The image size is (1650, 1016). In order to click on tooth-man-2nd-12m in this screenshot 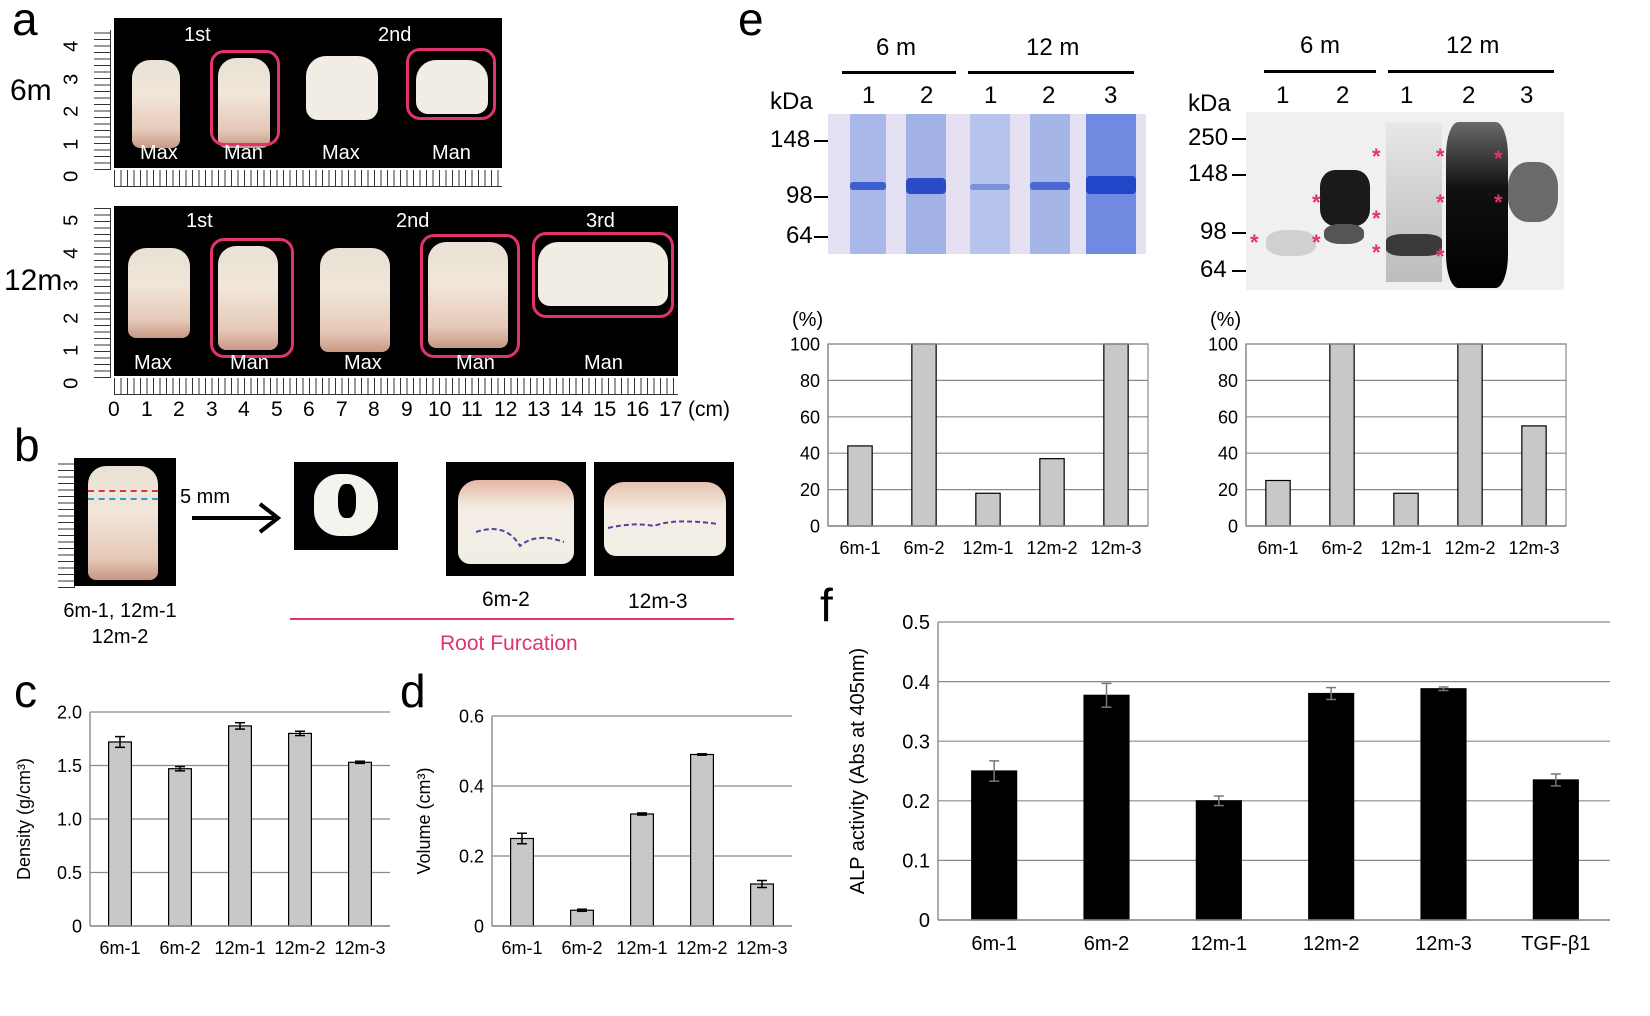, I will do `click(468, 295)`.